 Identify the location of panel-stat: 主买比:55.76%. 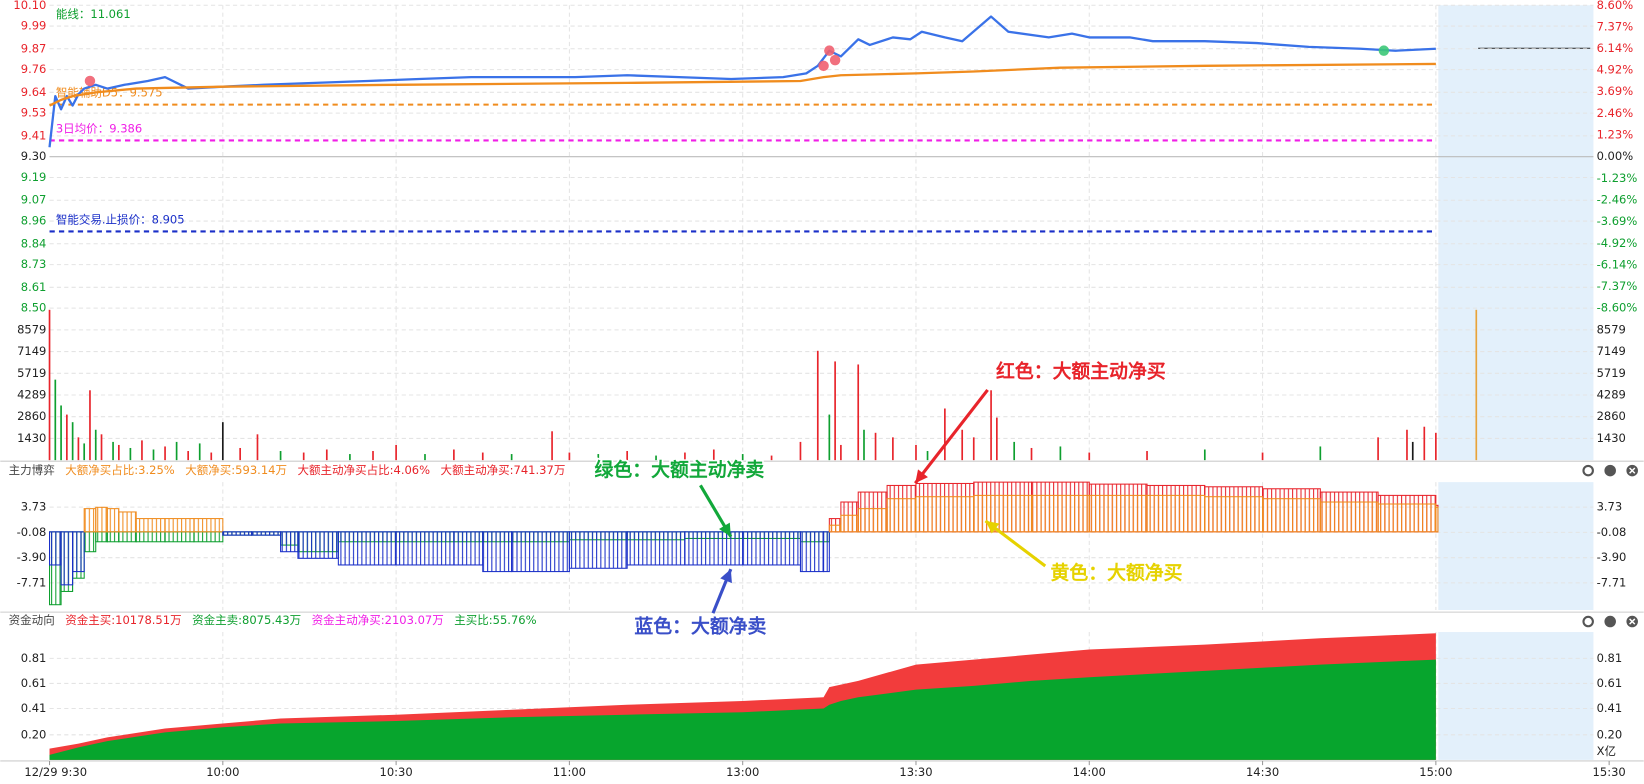
(495, 620).